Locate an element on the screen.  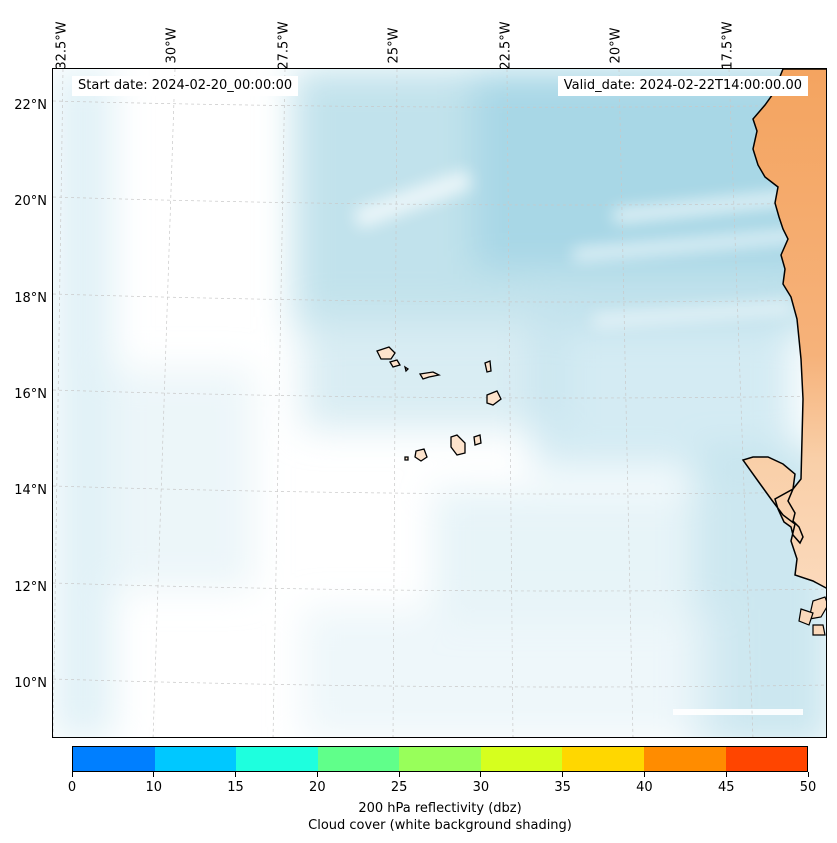
lat-label-18n: 18°N is located at coordinates (30, 298).